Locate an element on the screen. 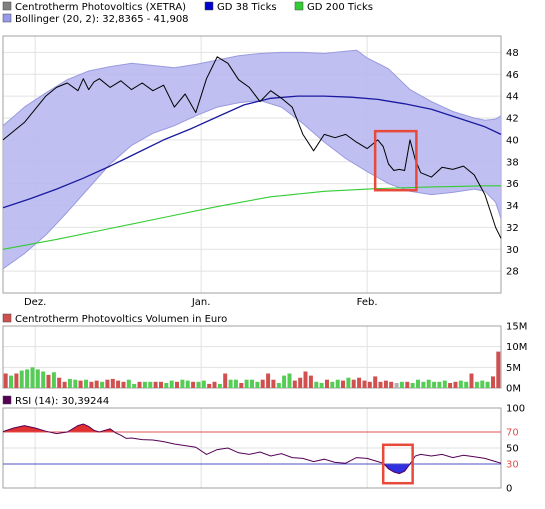 This screenshot has width=545, height=509. legend-label-price: Centrotherm Photovoltics (XETRA) is located at coordinates (100, 7).